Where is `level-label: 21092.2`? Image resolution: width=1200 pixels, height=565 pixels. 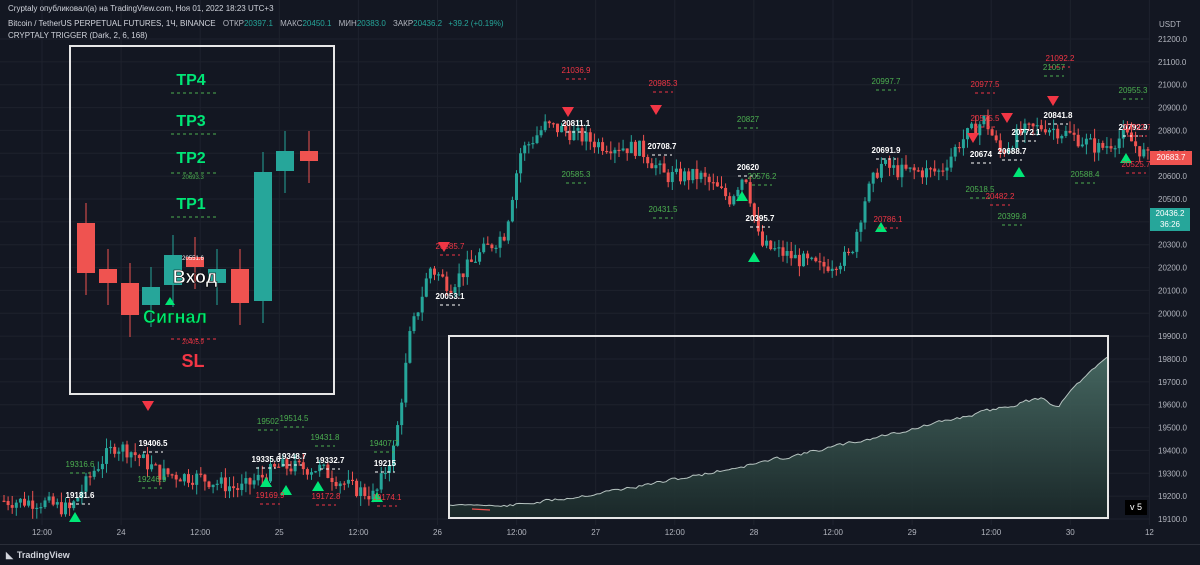
level-label: 21092.2 is located at coordinates (1060, 58).